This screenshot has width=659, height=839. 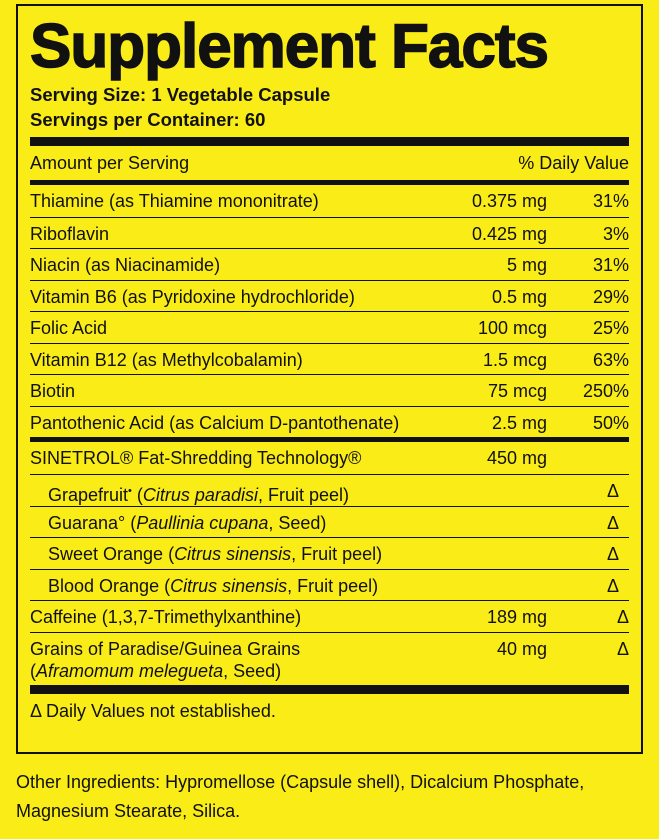 What do you see at coordinates (229, 585) in the screenshot?
I see `name-part: Citrus sinensis` at bounding box center [229, 585].